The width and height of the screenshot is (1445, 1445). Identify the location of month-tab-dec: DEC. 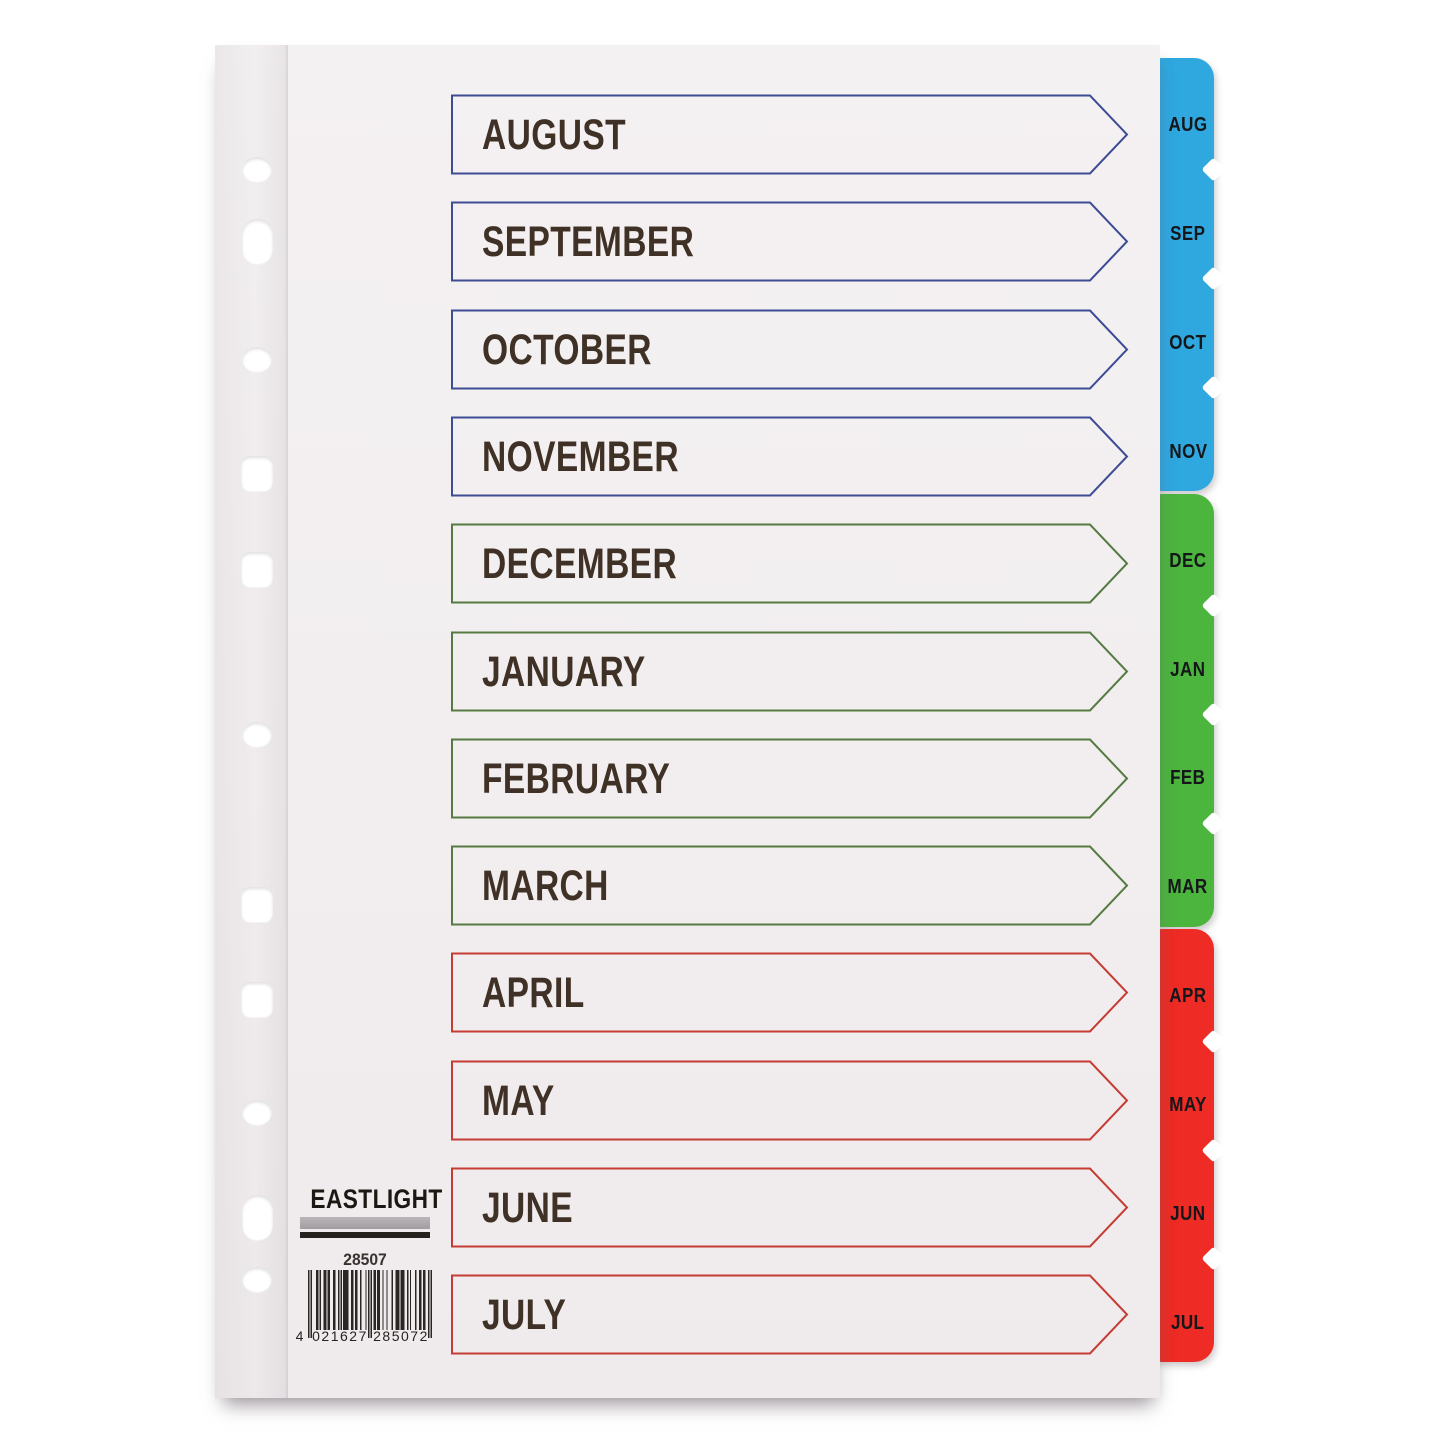
(1181, 547).